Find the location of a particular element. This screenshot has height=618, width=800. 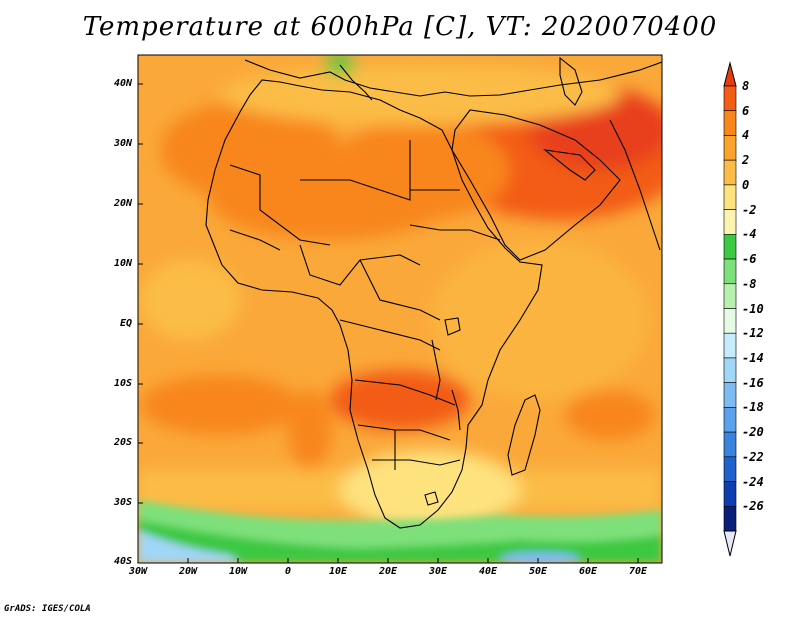

colorbar-label: -6 is located at coordinates (749, 259).